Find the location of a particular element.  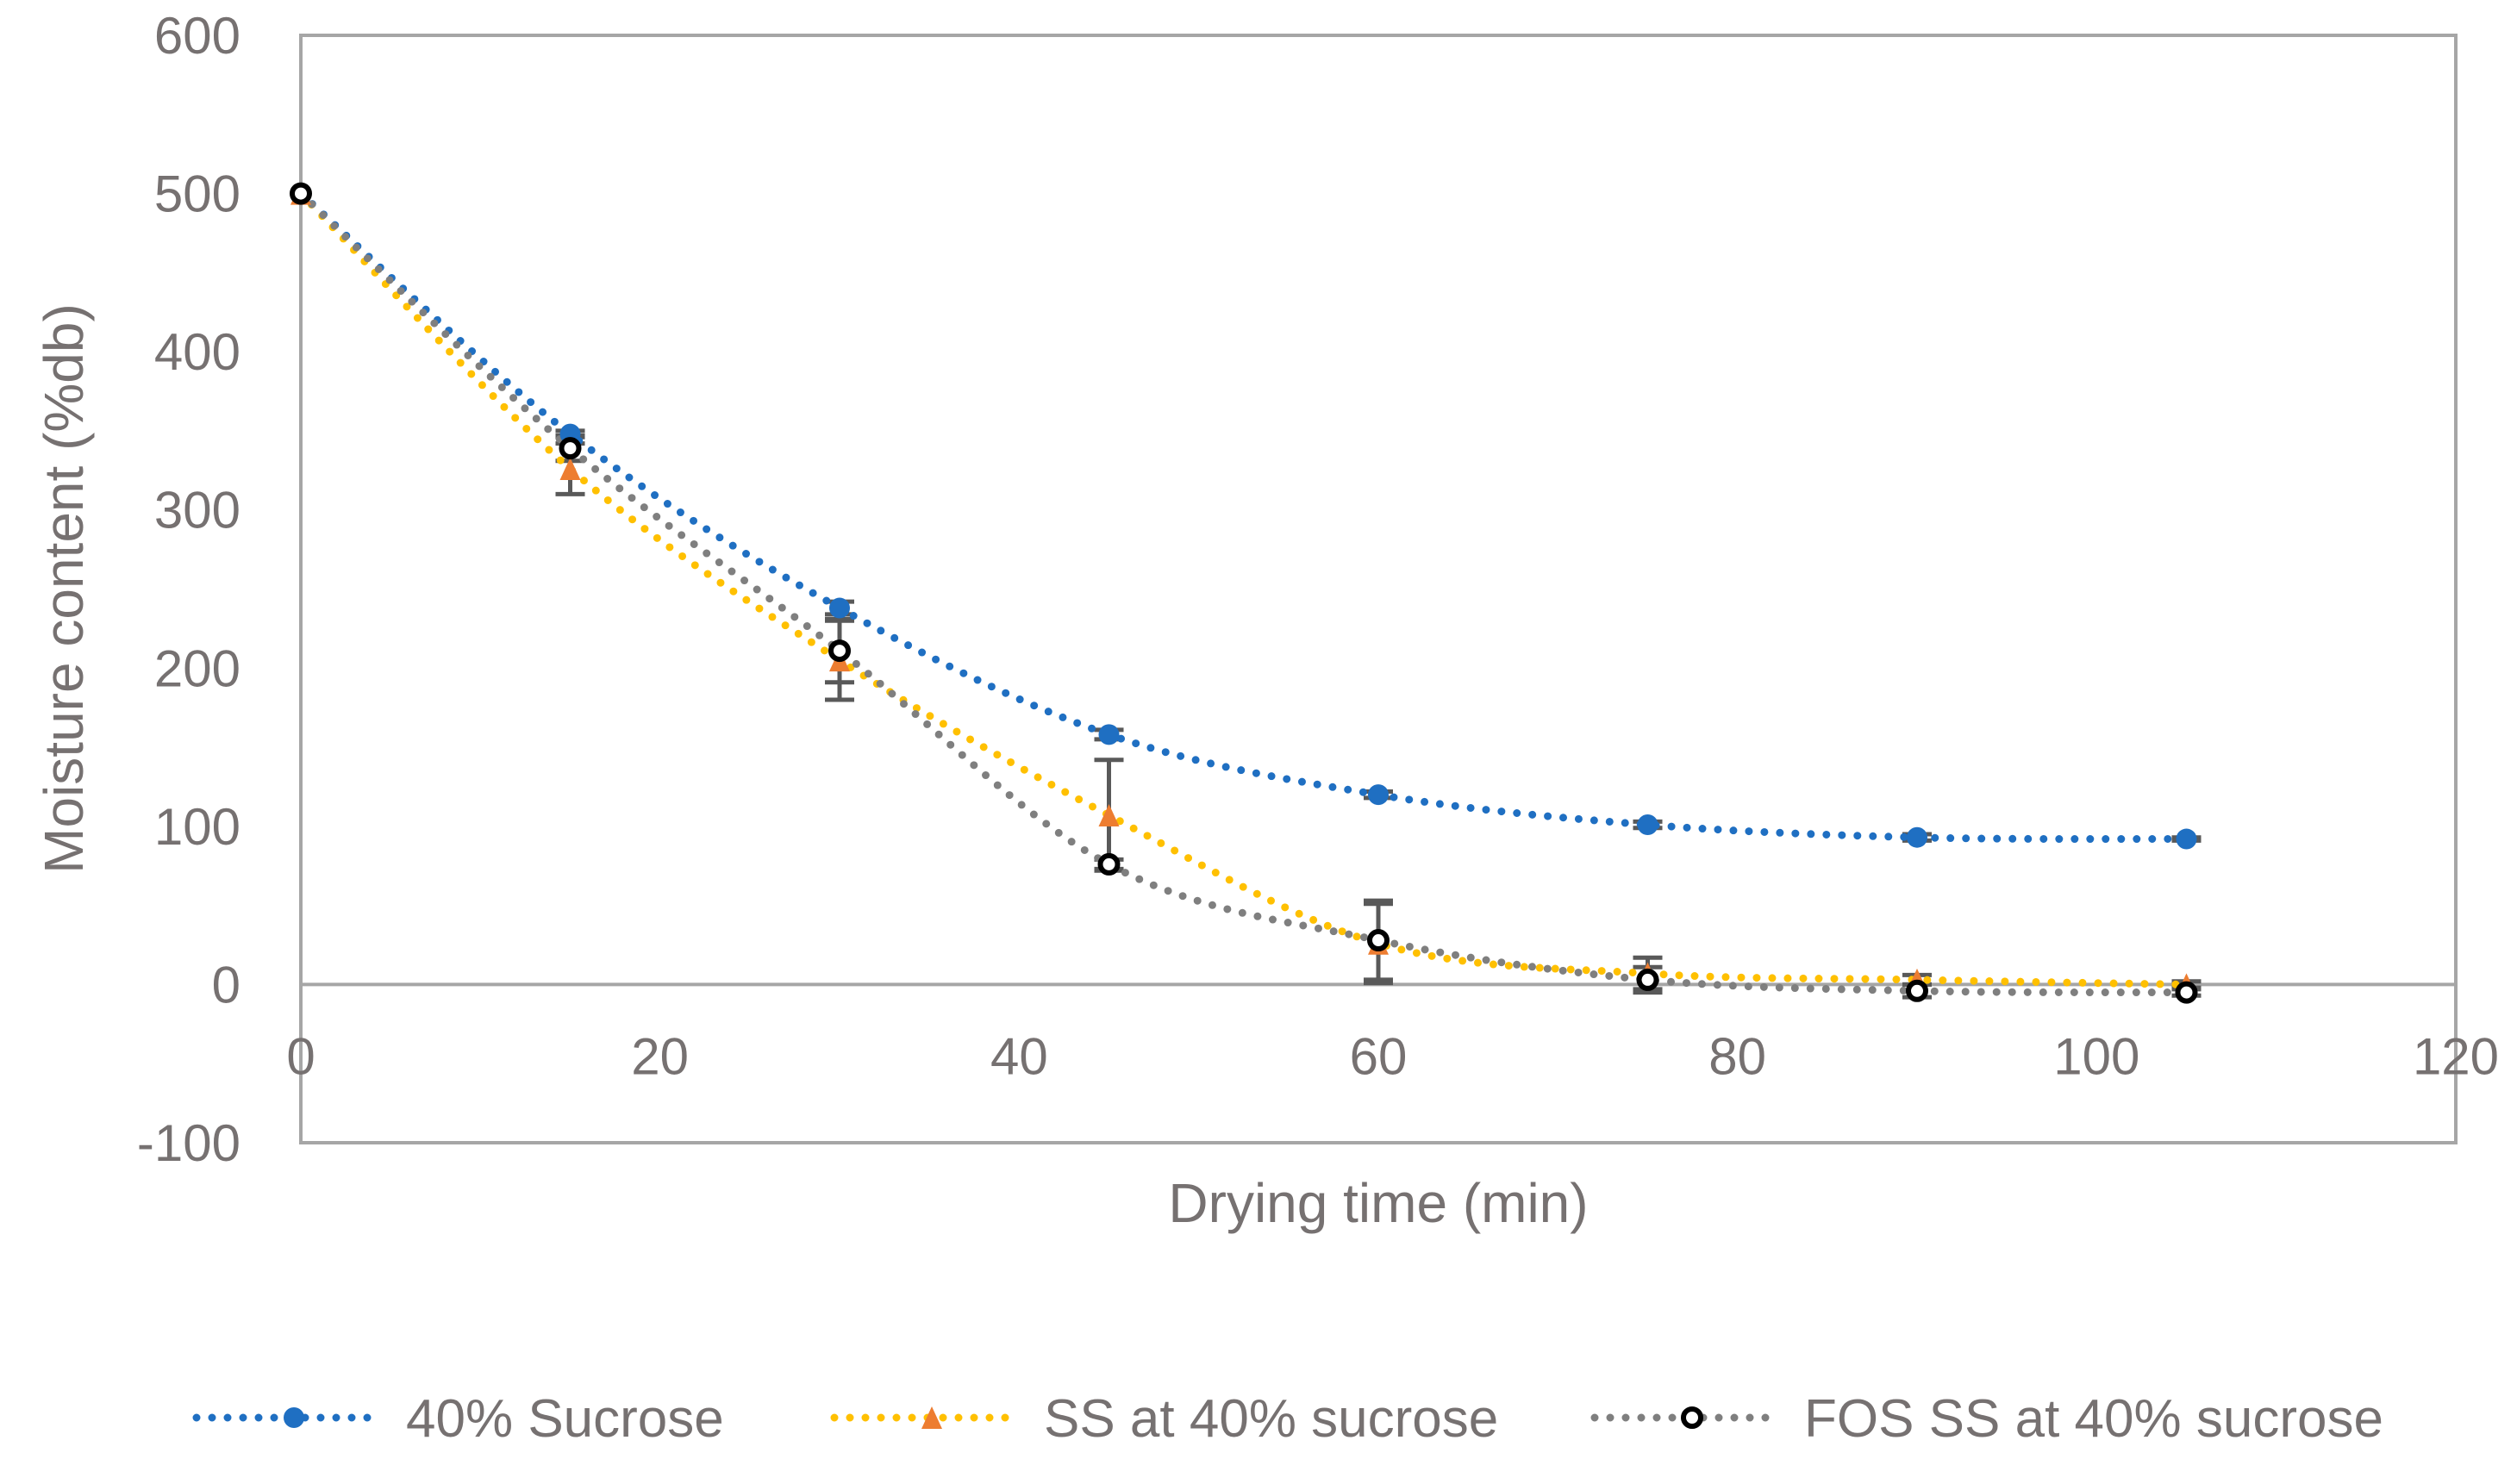

y-axis-title: Moisture content (%db) is located at coordinates (64, 588).